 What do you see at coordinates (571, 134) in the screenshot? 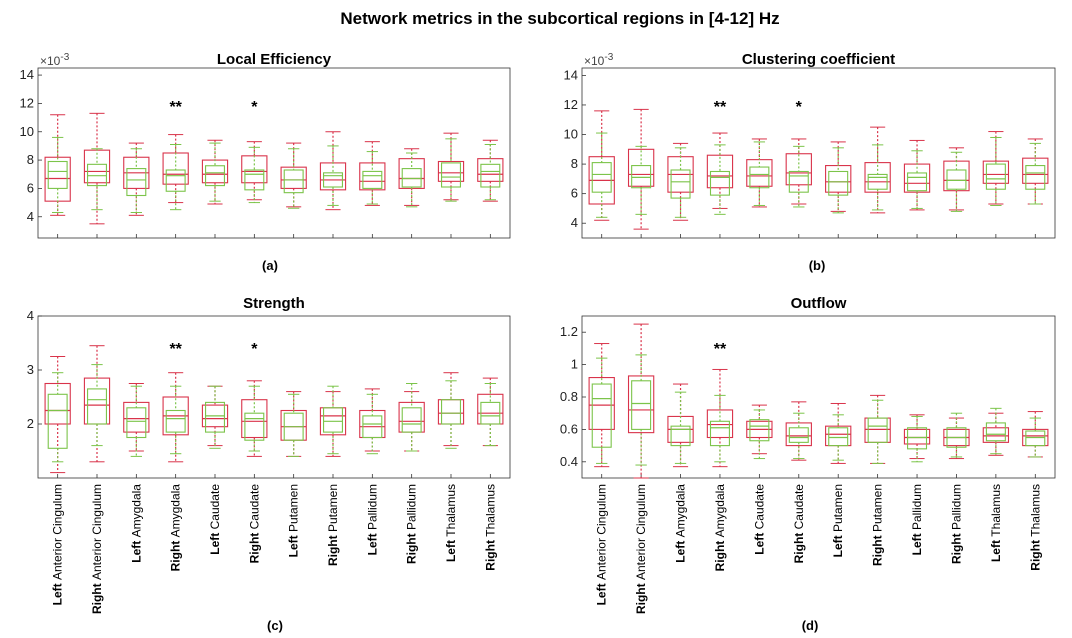
I see `y-tick-label: 10` at bounding box center [571, 134].